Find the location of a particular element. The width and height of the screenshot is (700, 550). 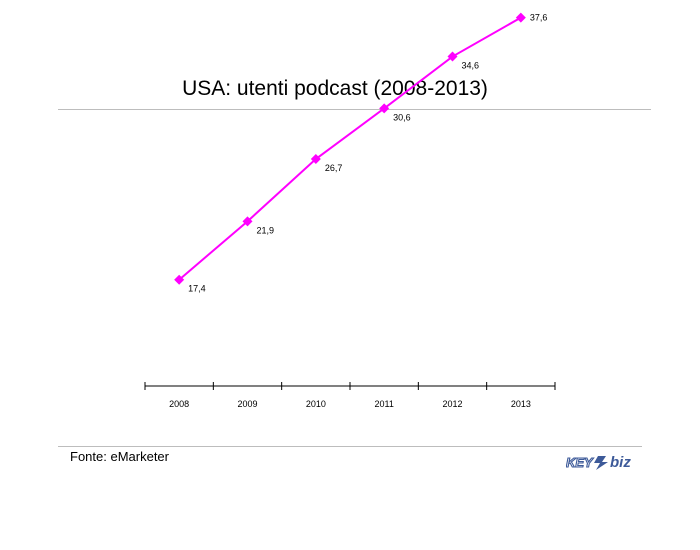

x-tick-label: 2012 is located at coordinates (452, 404).